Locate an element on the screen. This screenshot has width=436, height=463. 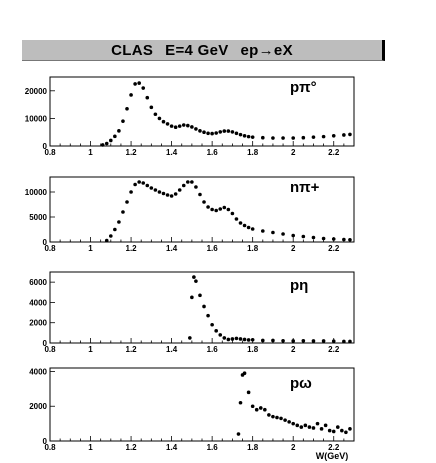
title-banner: CLAS E=4 GeV ep→eX is located at coordinates (203, 50).